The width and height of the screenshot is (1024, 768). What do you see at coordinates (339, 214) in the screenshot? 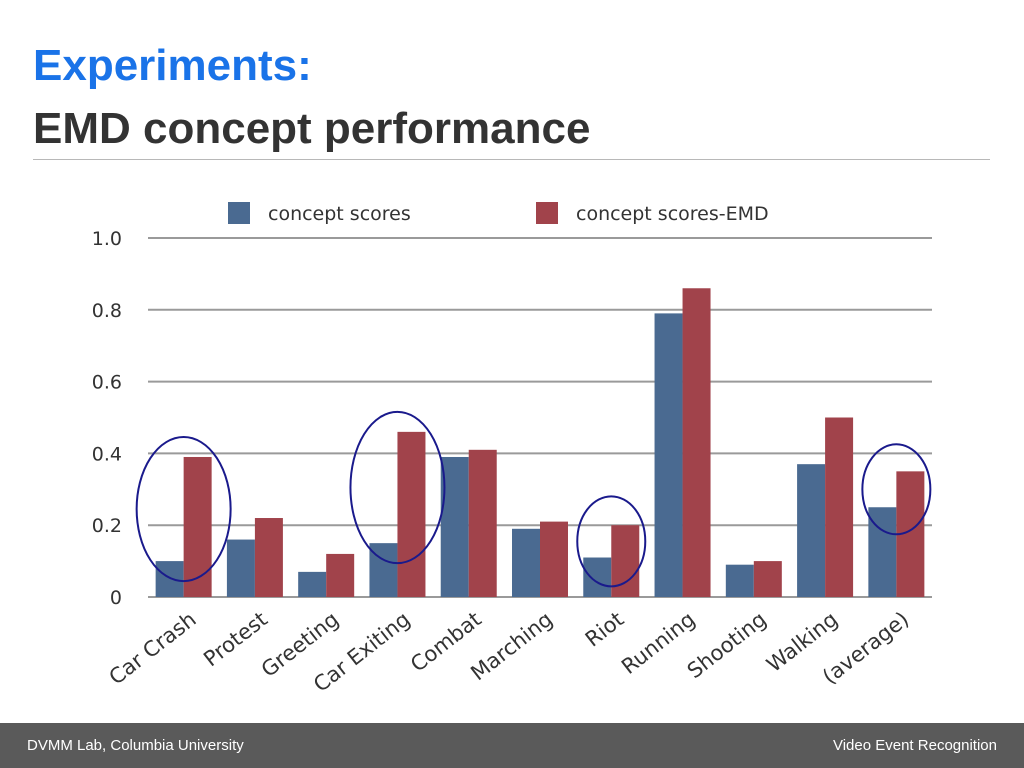
I see `legend-label: concept scores` at bounding box center [339, 214].